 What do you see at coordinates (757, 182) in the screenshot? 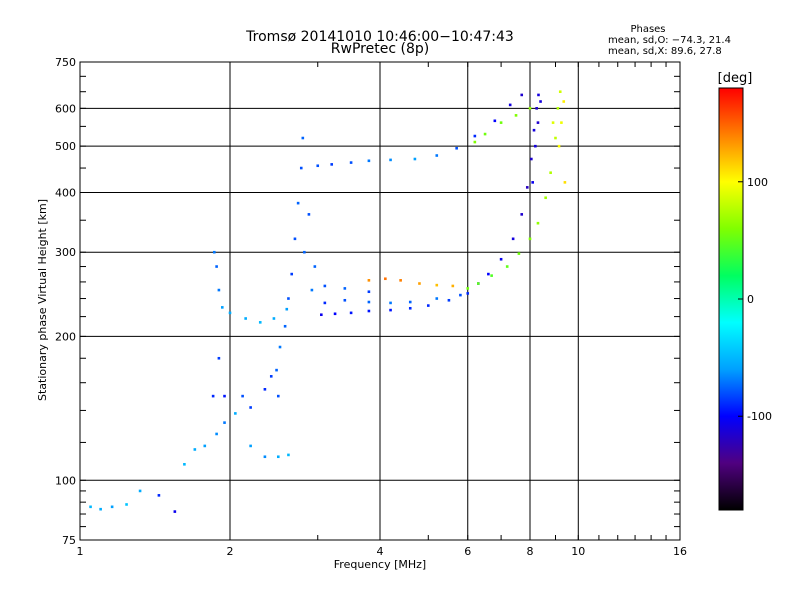
I see `colorbar-tick-label: 100` at bounding box center [757, 182].